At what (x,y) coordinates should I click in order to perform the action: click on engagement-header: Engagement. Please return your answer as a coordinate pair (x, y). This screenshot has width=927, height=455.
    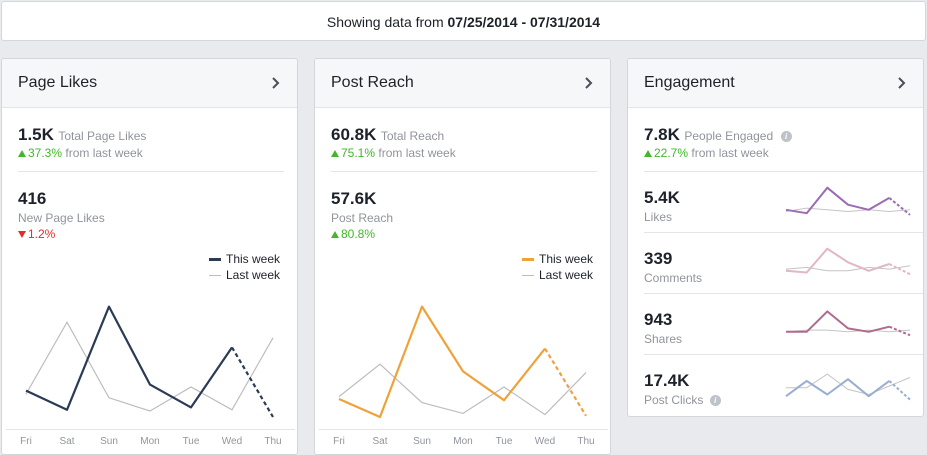
    Looking at the image, I should click on (775, 83).